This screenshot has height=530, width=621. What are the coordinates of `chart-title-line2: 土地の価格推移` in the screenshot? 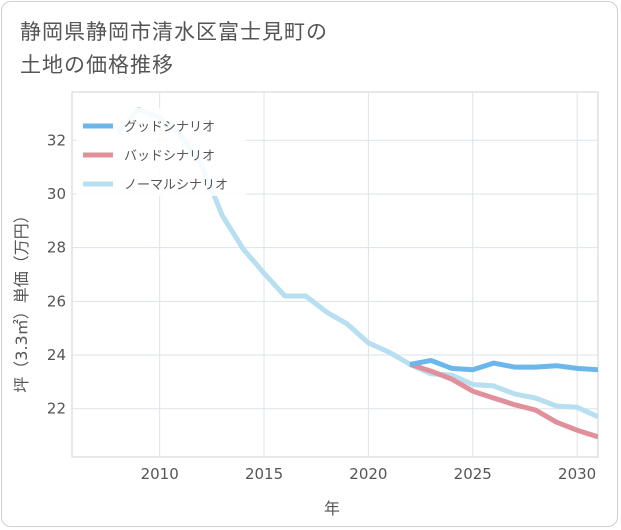 It's located at (97, 65).